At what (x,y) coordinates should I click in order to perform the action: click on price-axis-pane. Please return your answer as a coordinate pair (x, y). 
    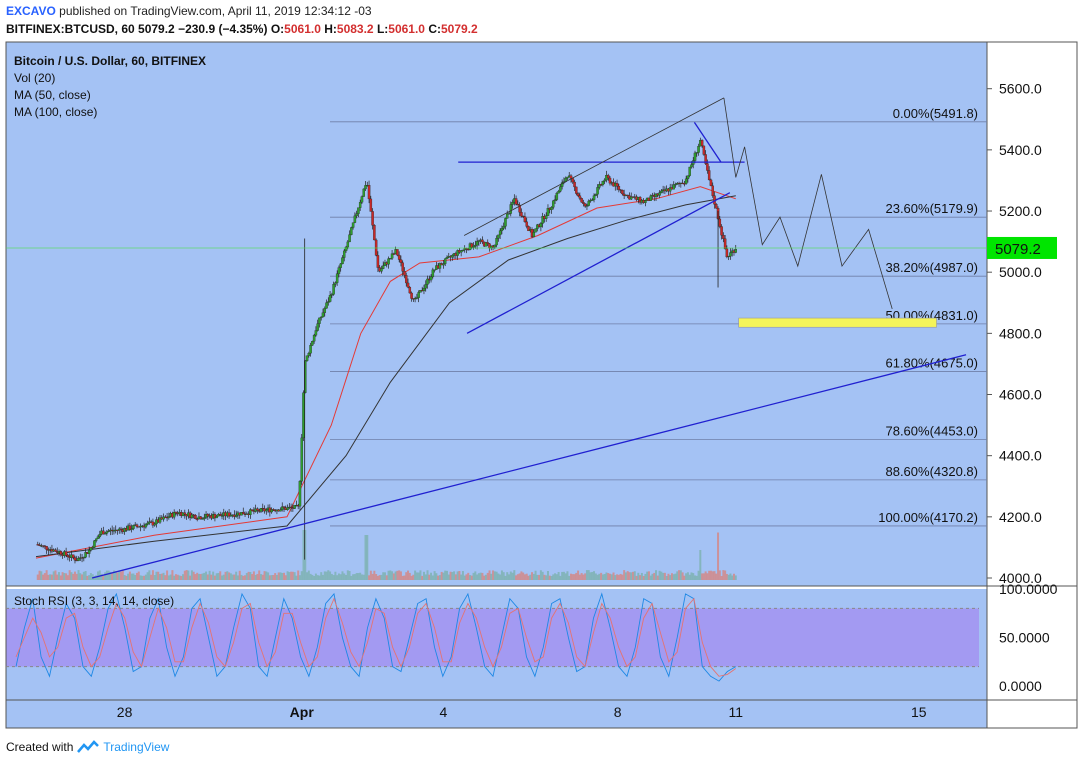
    Looking at the image, I should click on (1032, 385).